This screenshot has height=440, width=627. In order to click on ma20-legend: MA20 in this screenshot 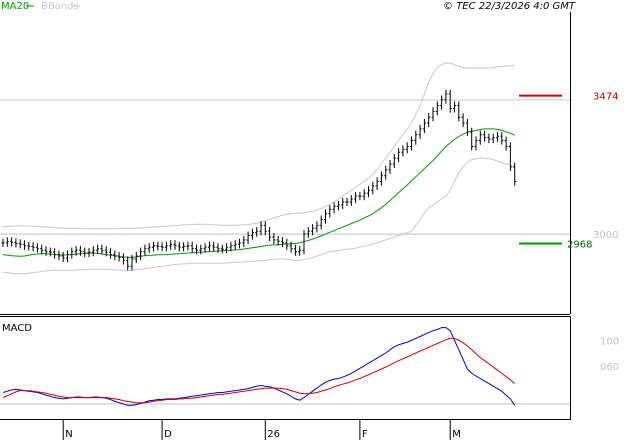, I will do `click(15, 6)`.